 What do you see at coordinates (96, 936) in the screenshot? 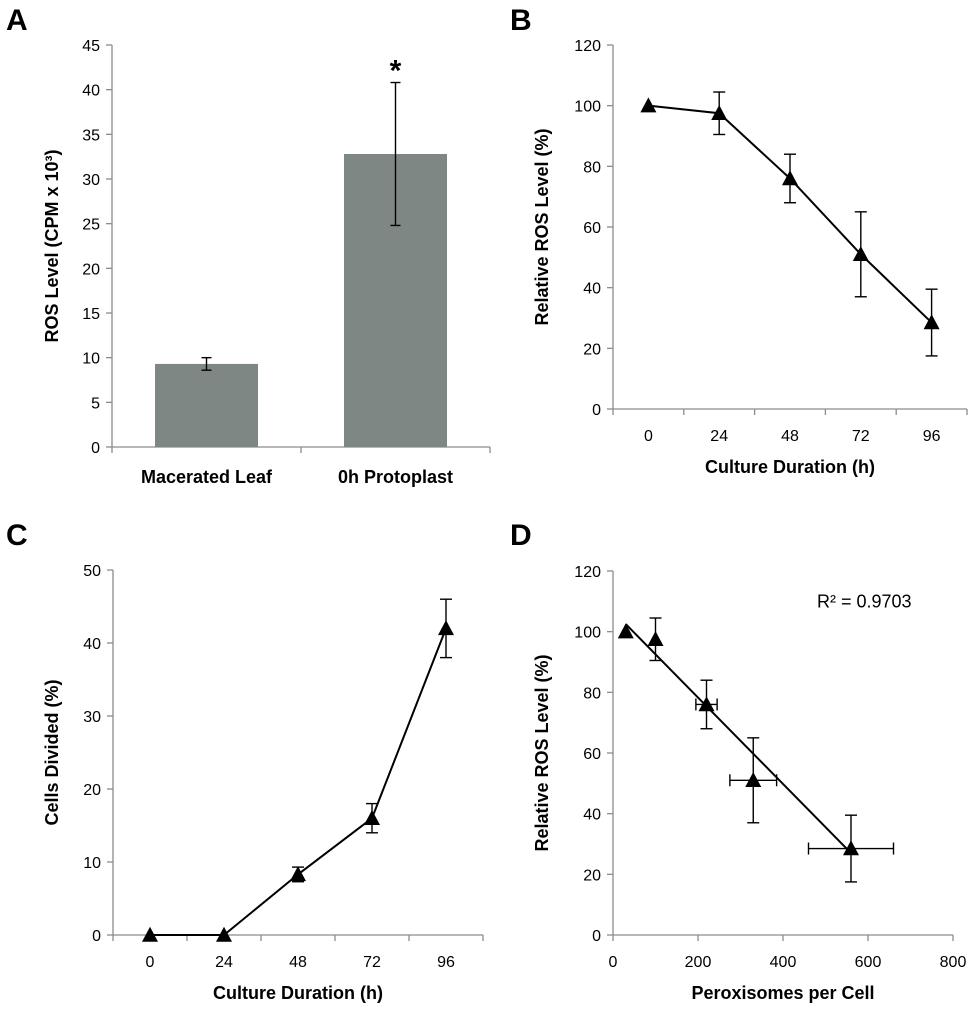
I see `panel-c-y-tick-label: 0` at bounding box center [96, 936].